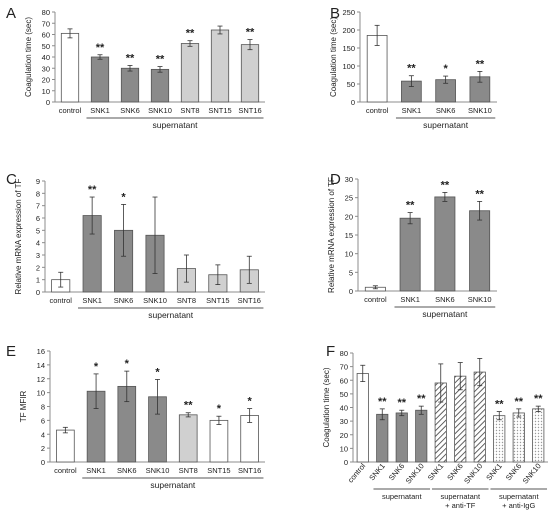 The width and height of the screenshot is (550, 521). What do you see at coordinates (43, 407) in the screenshot?
I see `y-tick-label: 8` at bounding box center [43, 407].